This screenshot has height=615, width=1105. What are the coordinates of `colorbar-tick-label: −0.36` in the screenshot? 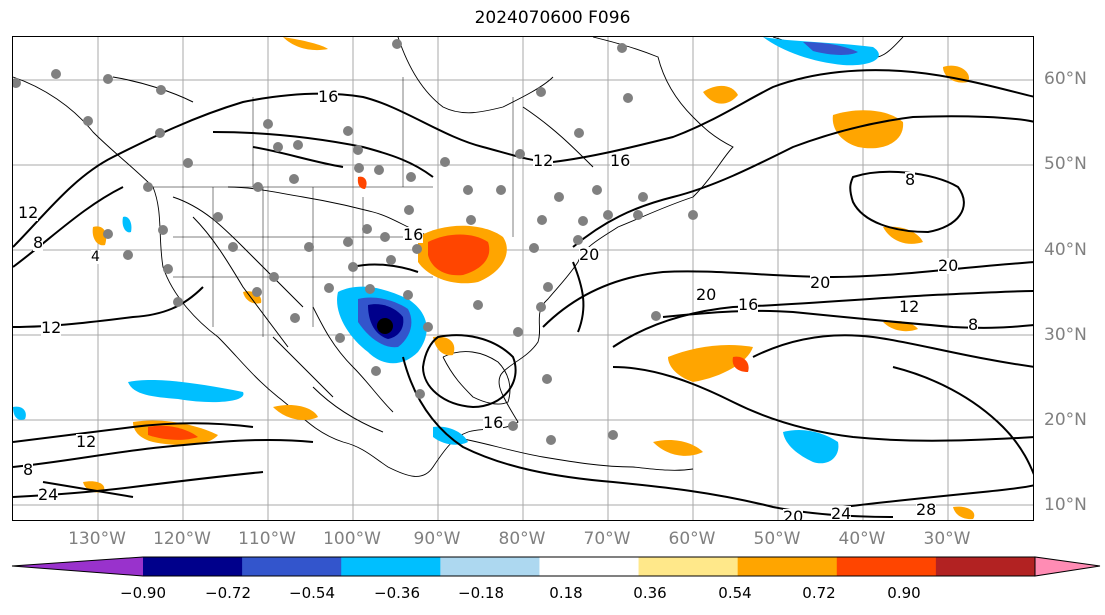 It's located at (397, 593).